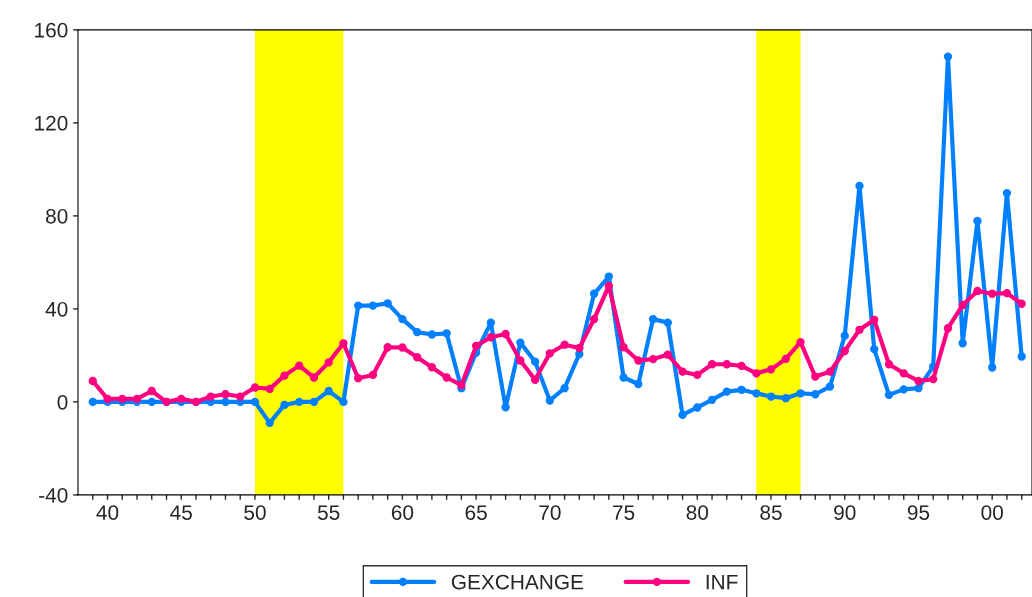 The height and width of the screenshot is (597, 1032). Describe the element at coordinates (62, 402) in the screenshot. I see `y-tick-label: 0` at that location.